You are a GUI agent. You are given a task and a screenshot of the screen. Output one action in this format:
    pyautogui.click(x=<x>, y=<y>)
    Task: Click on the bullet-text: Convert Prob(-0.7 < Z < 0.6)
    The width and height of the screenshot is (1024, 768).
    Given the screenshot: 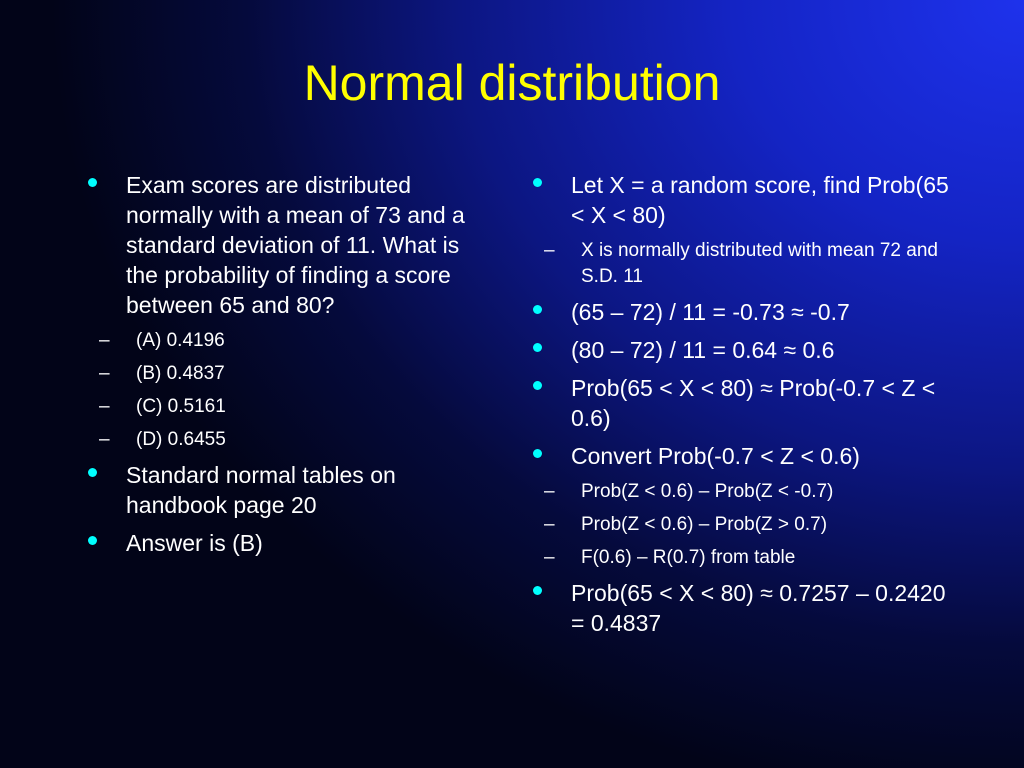 What is the action you would take?
    pyautogui.click(x=715, y=456)
    